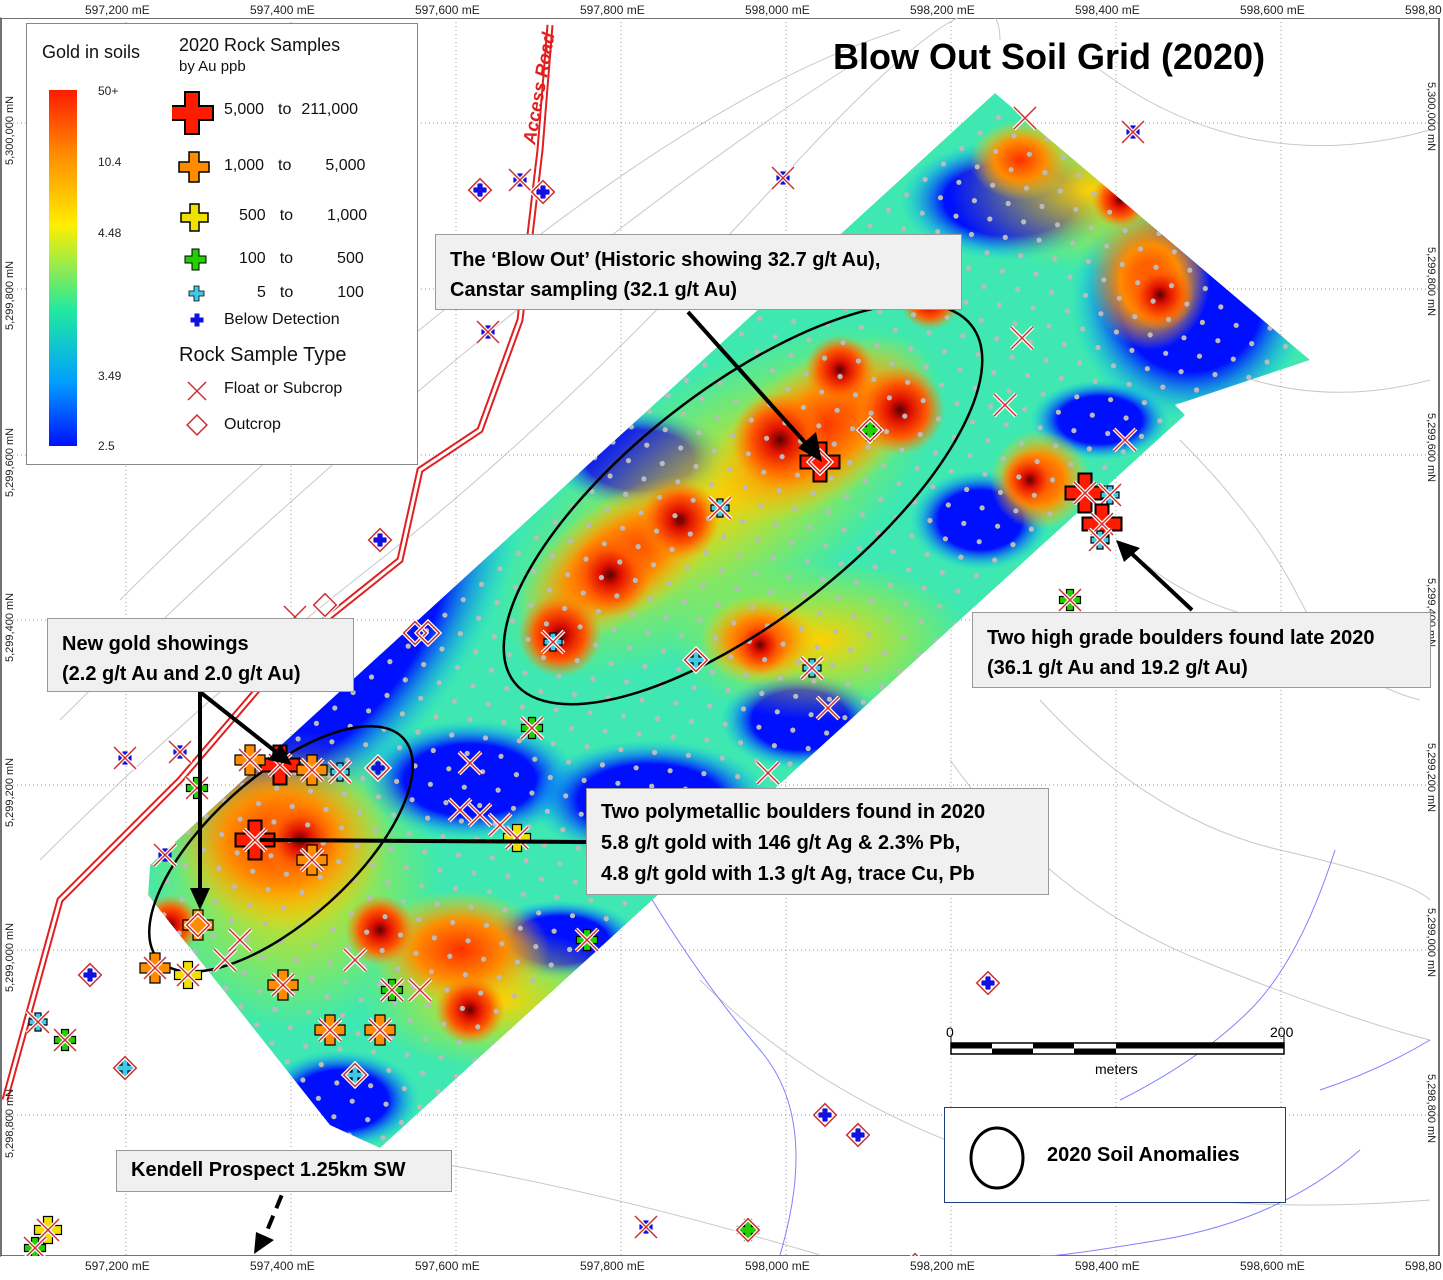 The width and height of the screenshot is (1443, 1280). Describe the element at coordinates (1423, 1266) in the screenshot. I see `easting-bottom-9: 598,80` at that location.